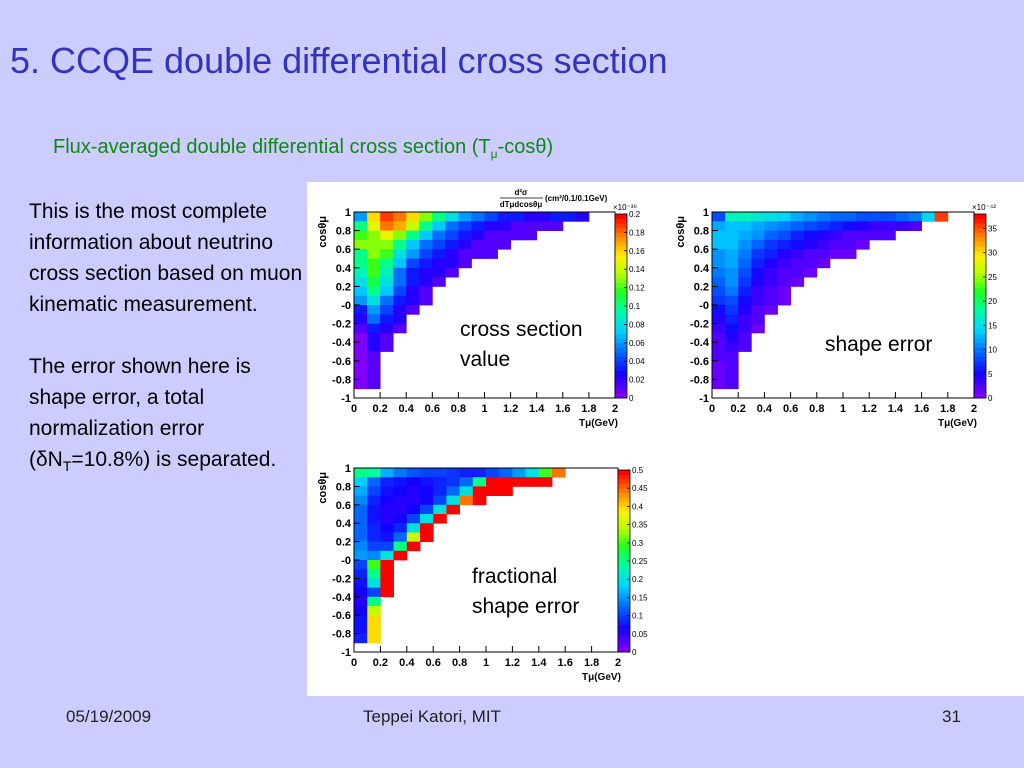 The width and height of the screenshot is (1024, 768). I want to click on chart-2-x-tick-label: 1.8, so click(947, 409).